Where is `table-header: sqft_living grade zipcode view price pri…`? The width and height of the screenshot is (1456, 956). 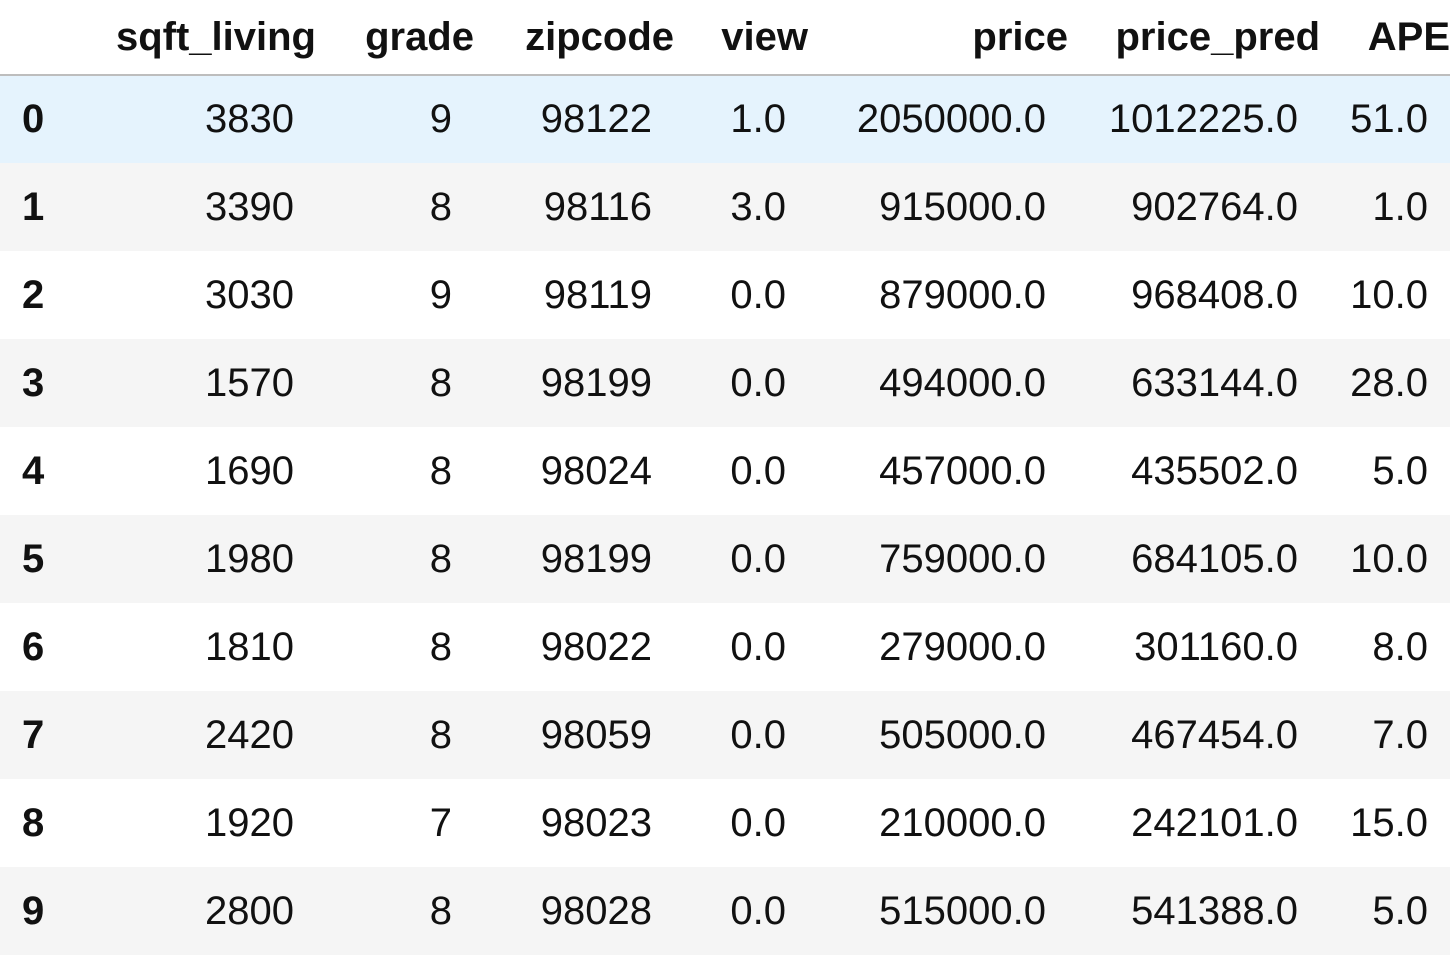
table-header: sqft_living grade zipcode view price pri… is located at coordinates (725, 38).